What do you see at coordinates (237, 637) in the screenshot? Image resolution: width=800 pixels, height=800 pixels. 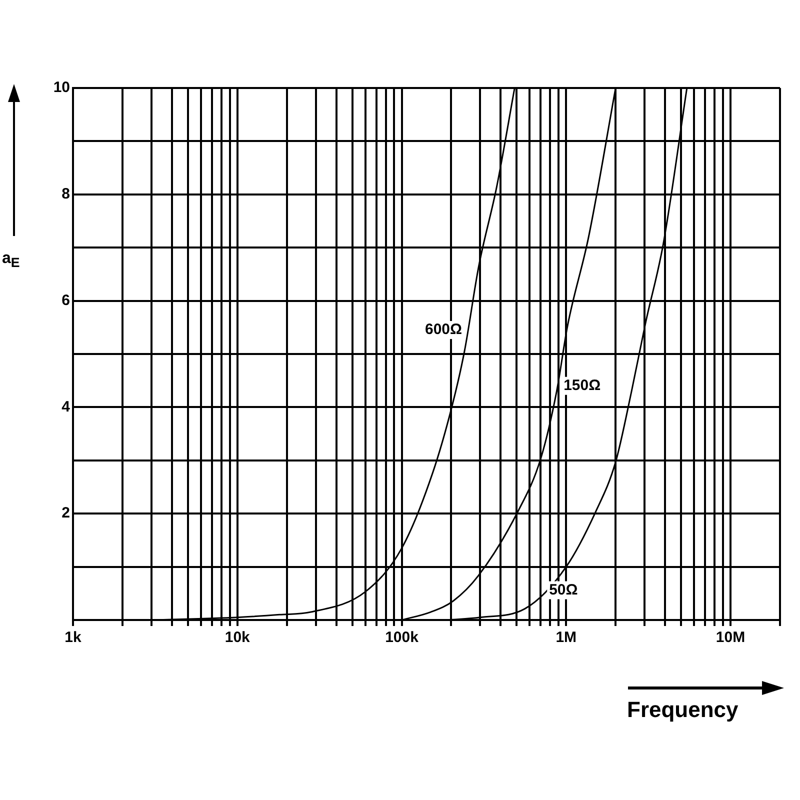 I see `x-tick-label: 10k` at bounding box center [237, 637].